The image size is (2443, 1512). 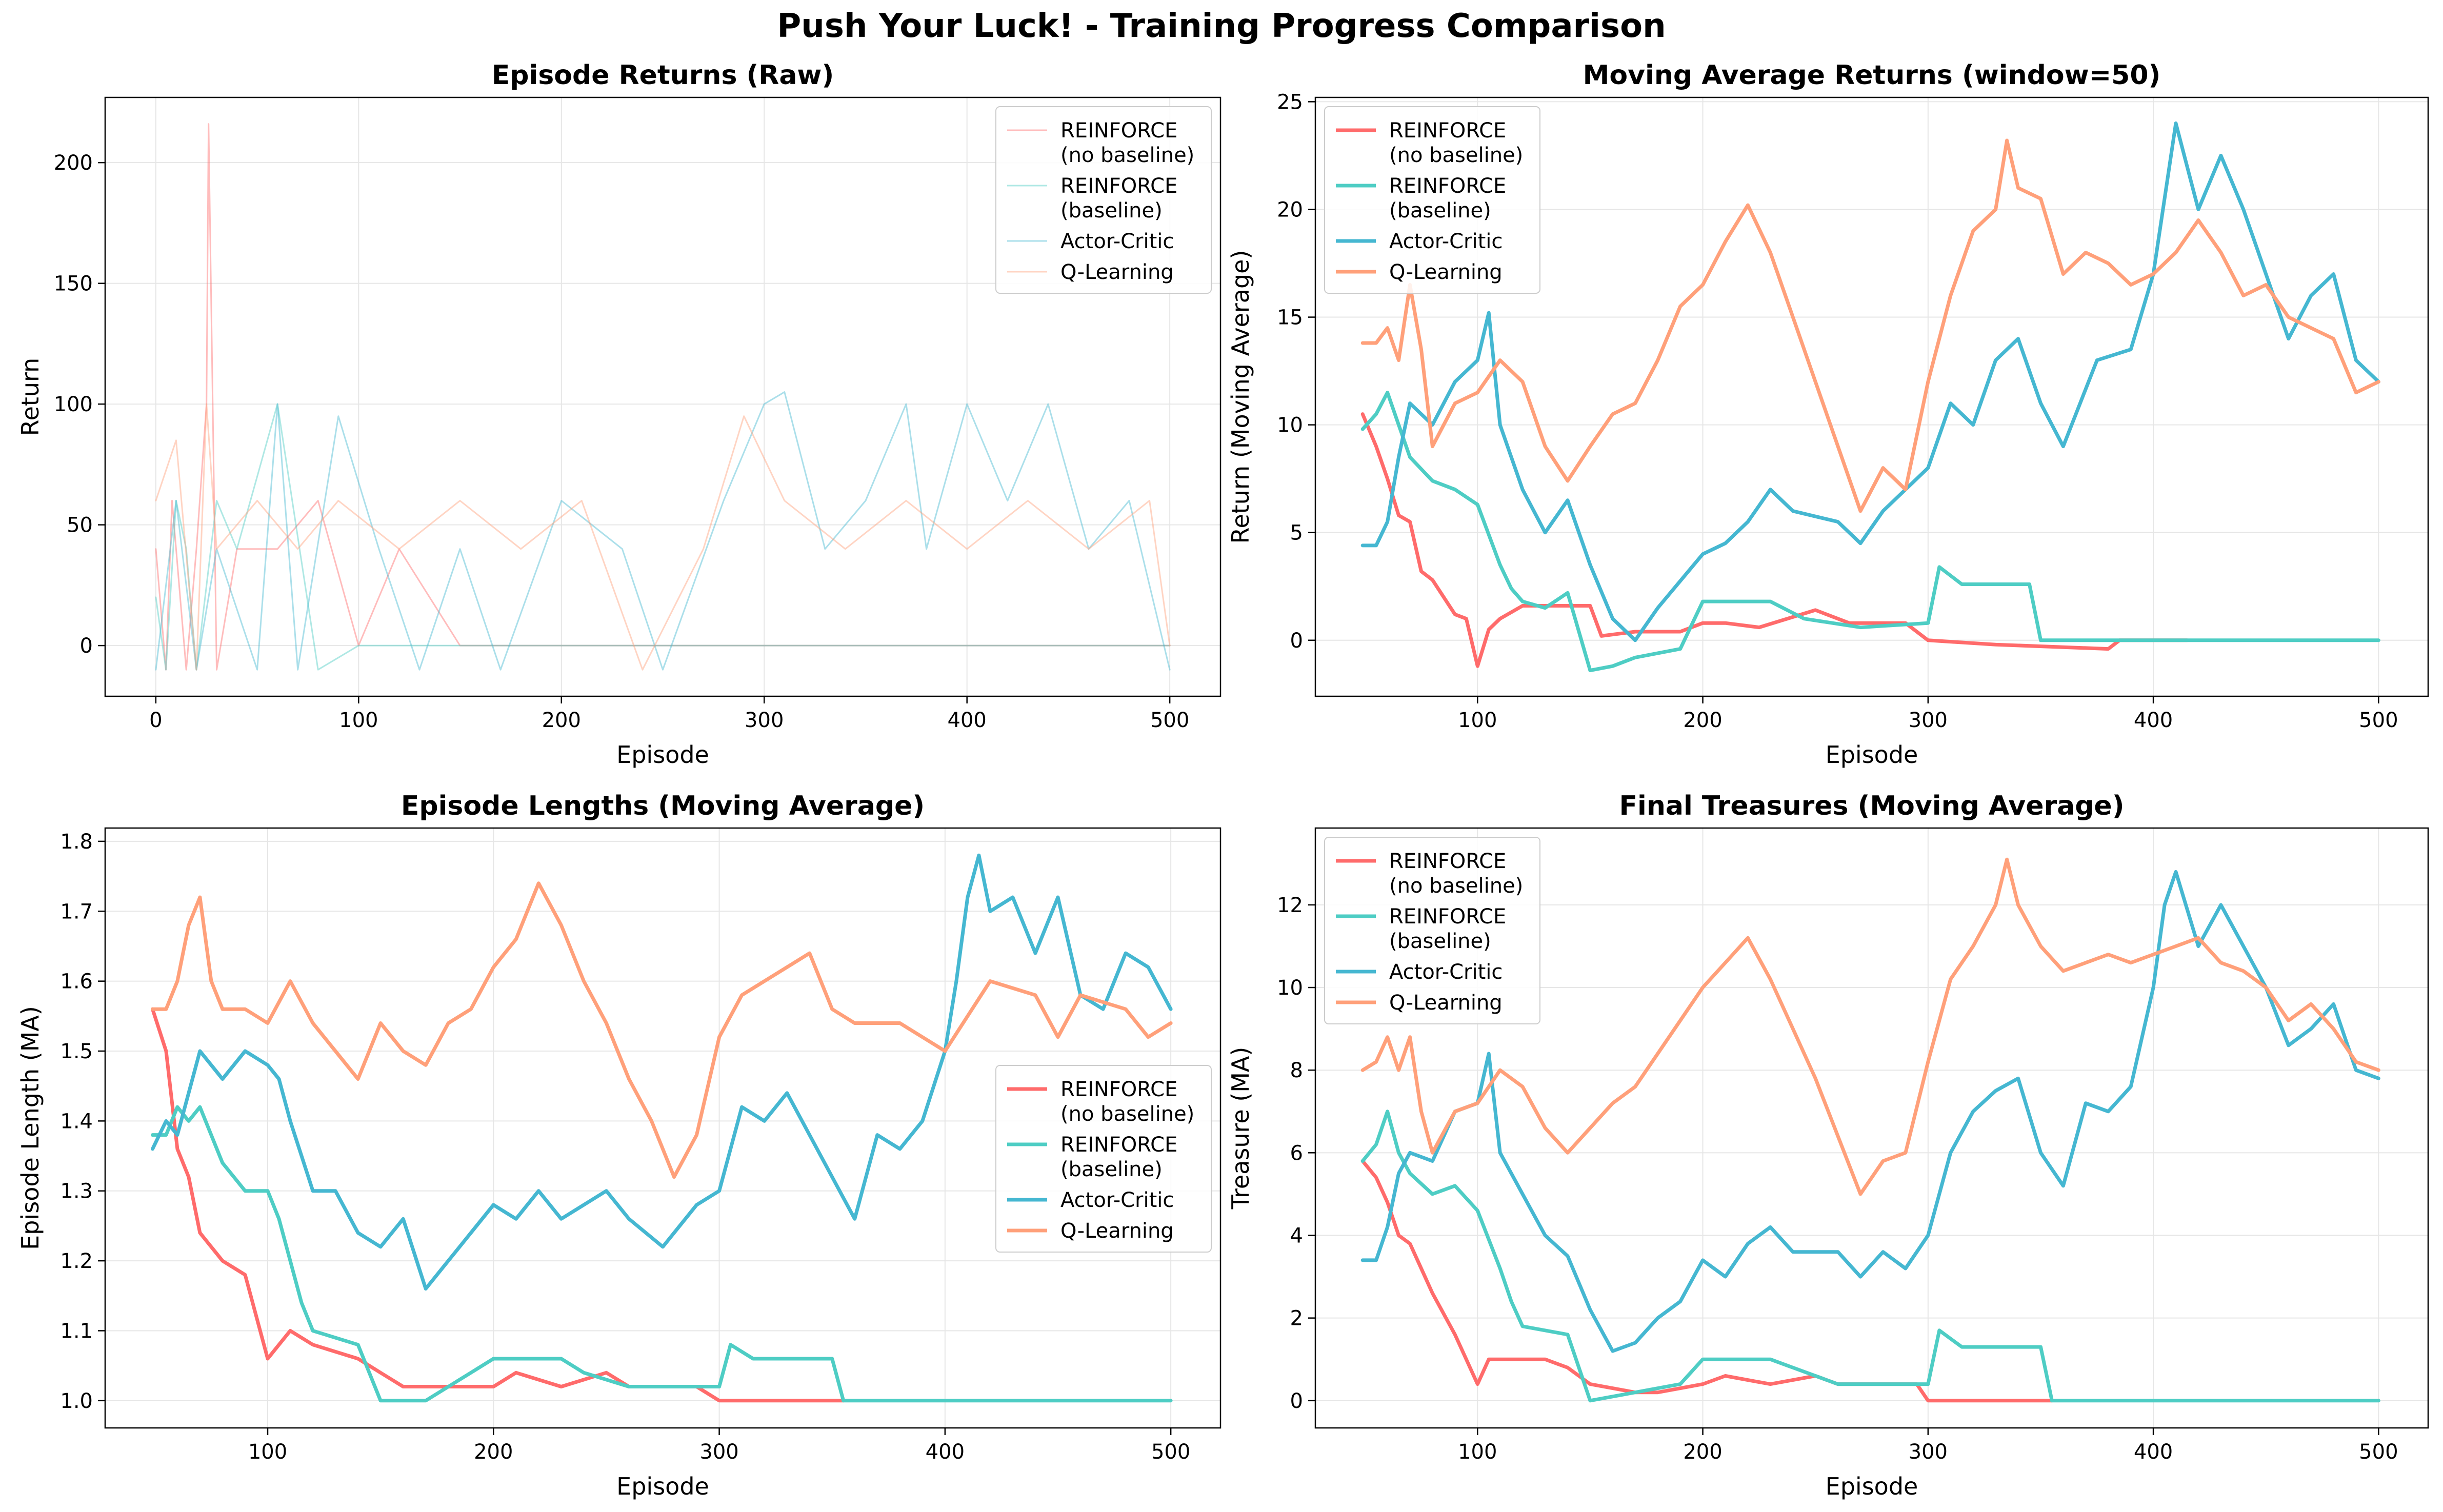 What do you see at coordinates (30, 1128) in the screenshot?
I see `y-axis-label: Episode Length (MA)` at bounding box center [30, 1128].